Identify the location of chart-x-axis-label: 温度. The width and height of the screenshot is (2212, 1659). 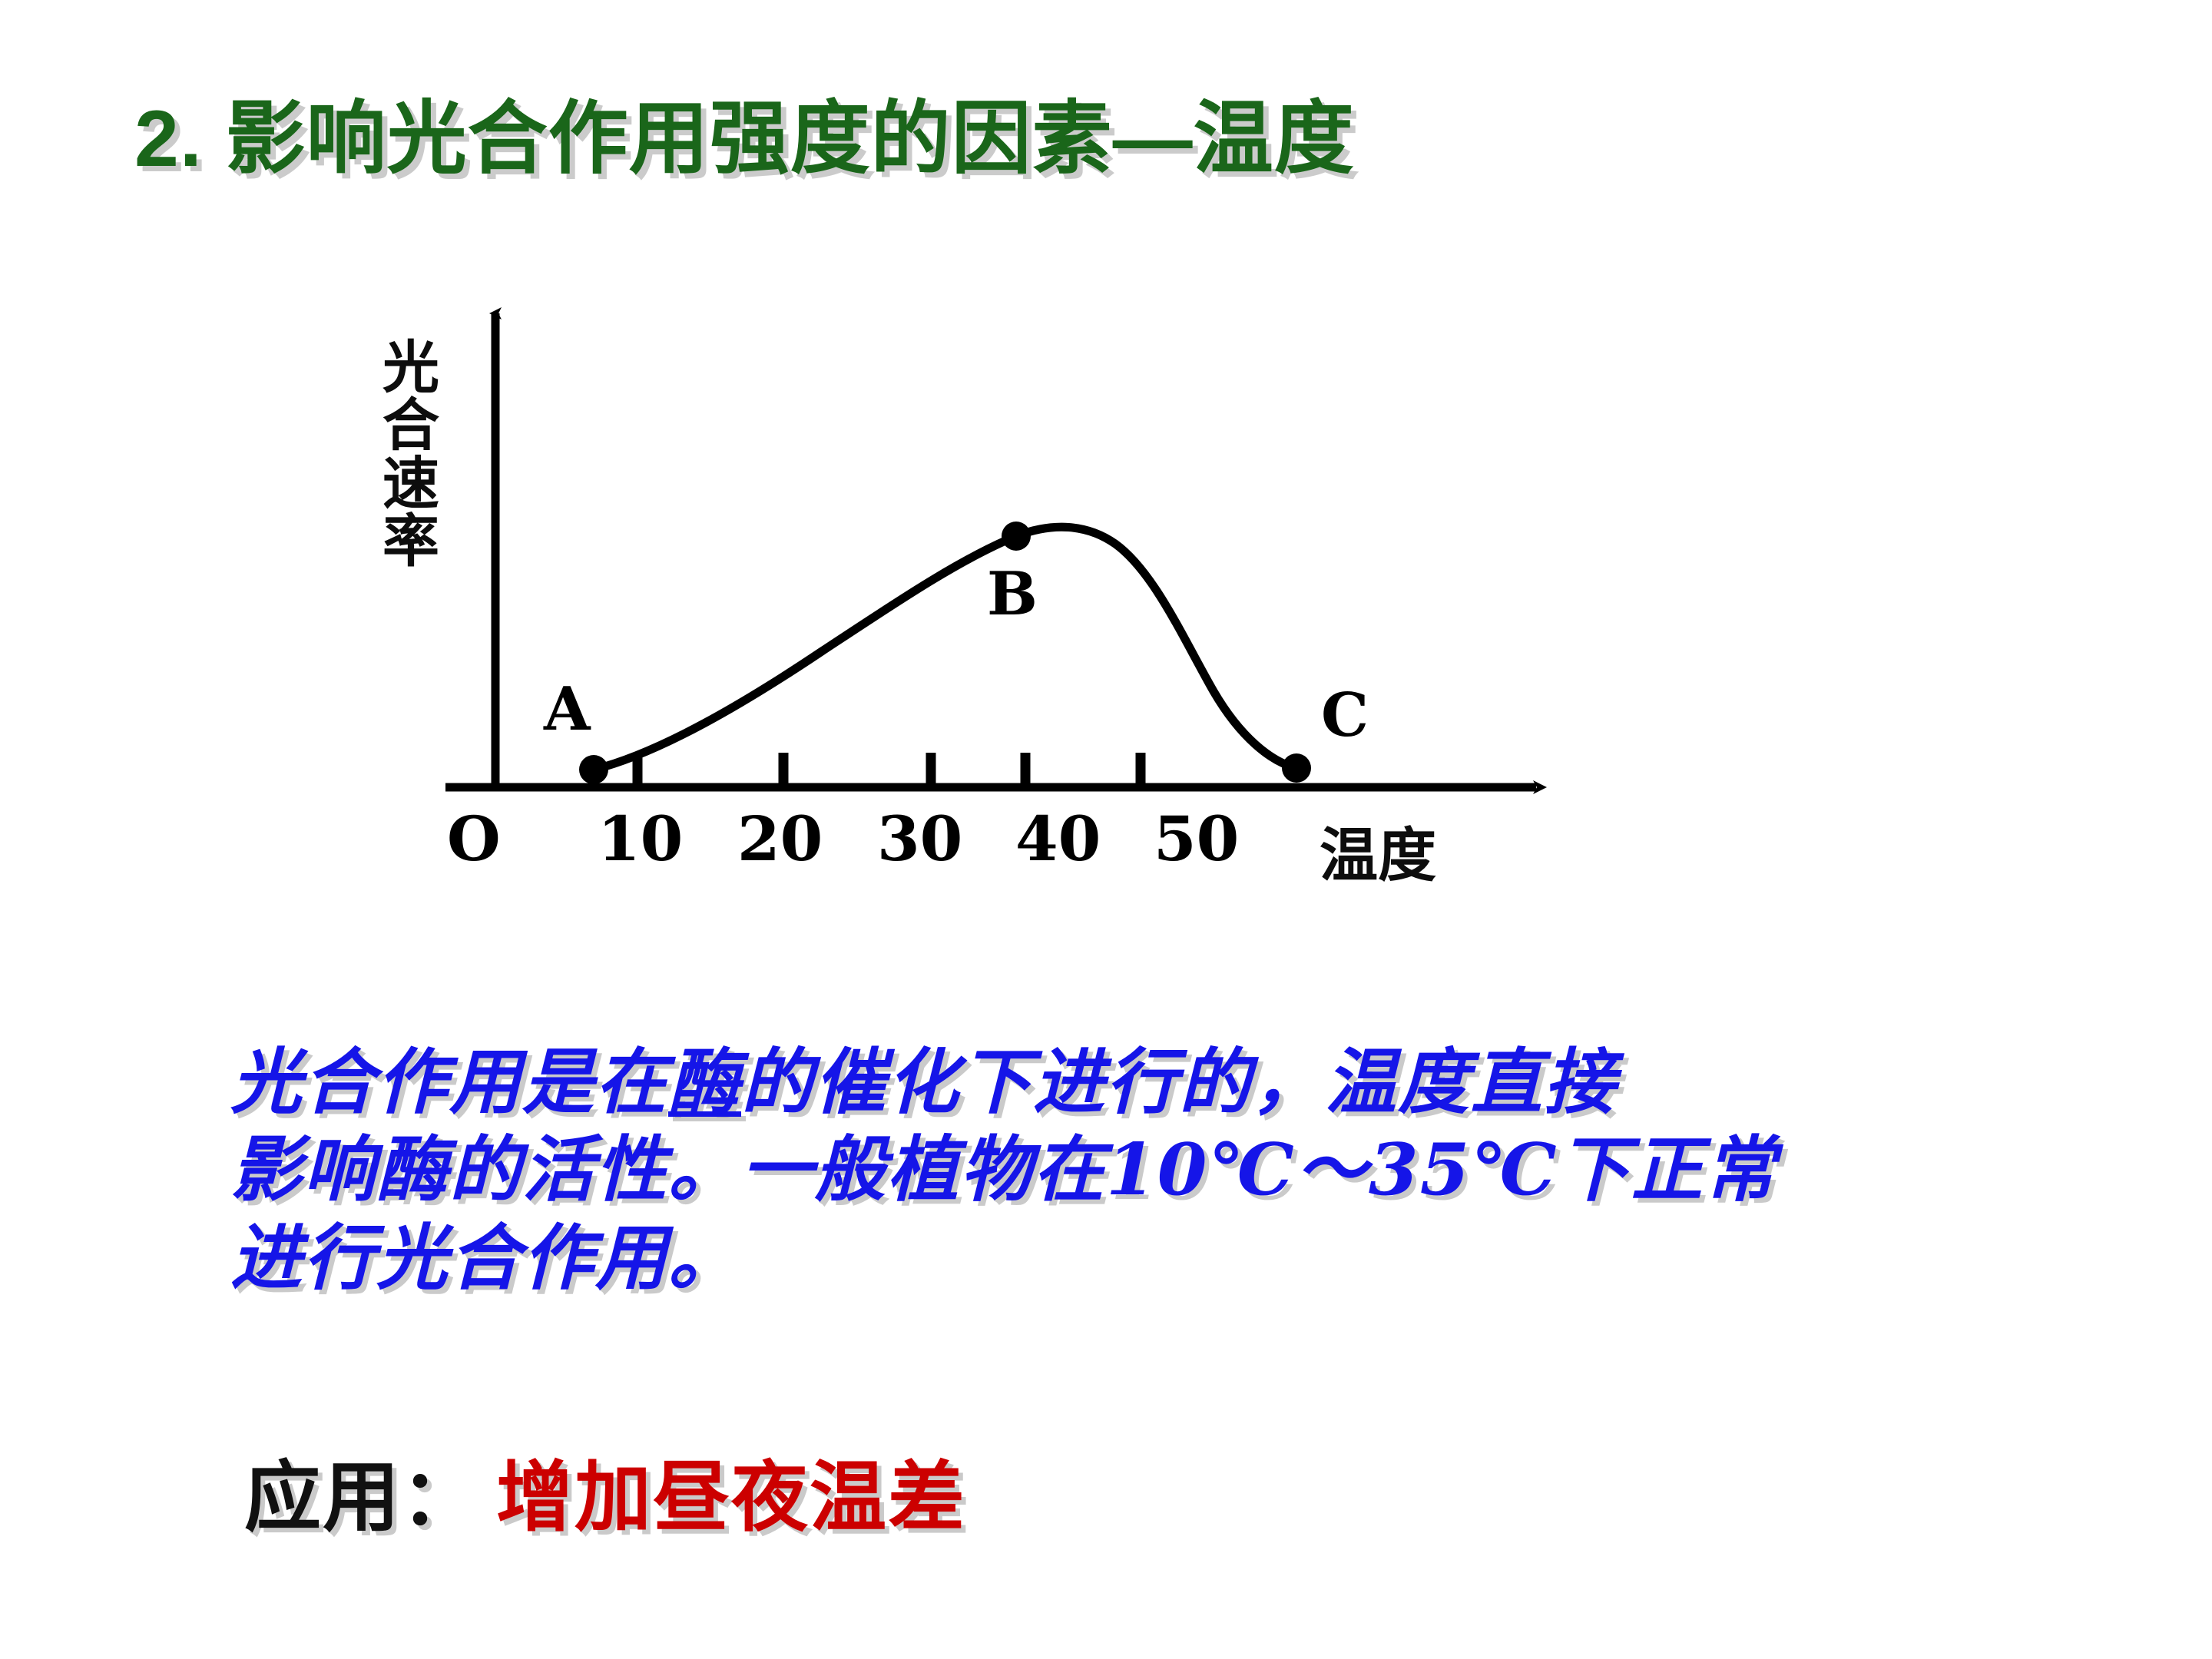
(1378, 855).